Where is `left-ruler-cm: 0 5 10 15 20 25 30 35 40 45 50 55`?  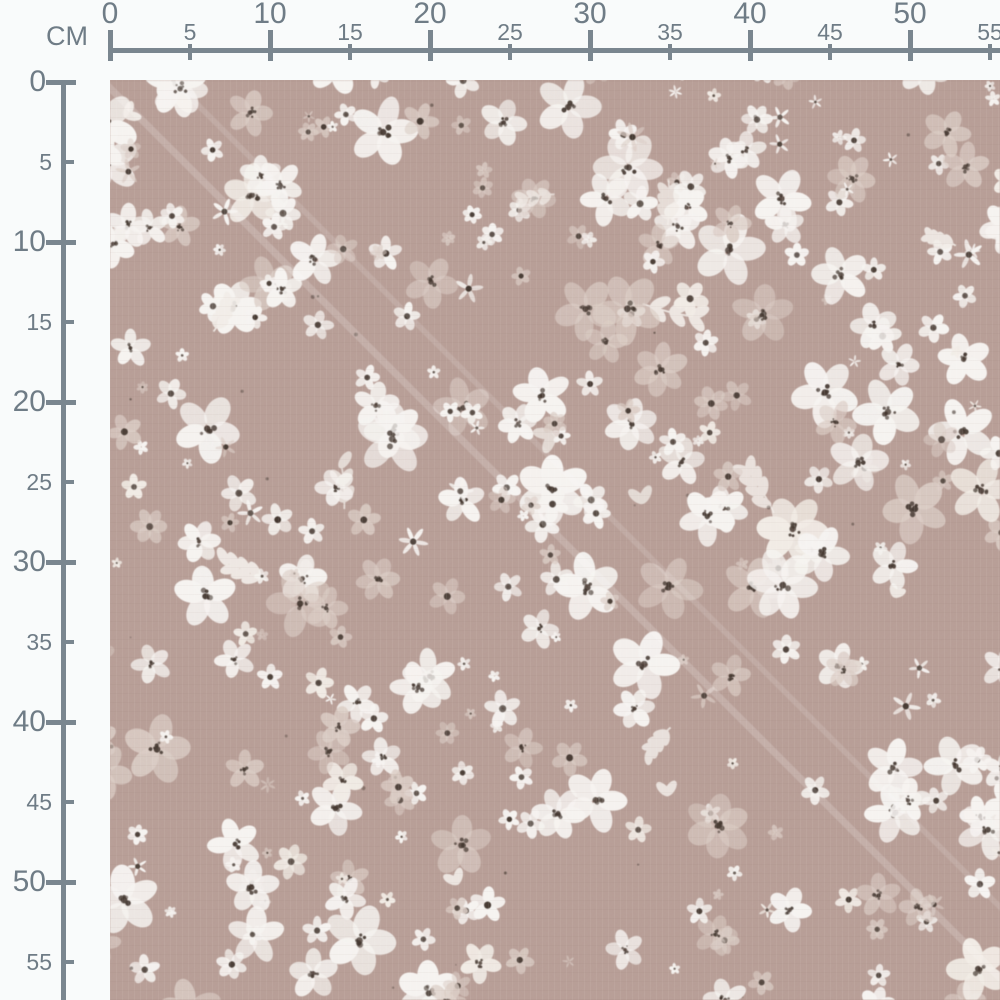
left-ruler-cm: 0 5 10 15 20 25 30 35 40 45 50 55 is located at coordinates (55, 533).